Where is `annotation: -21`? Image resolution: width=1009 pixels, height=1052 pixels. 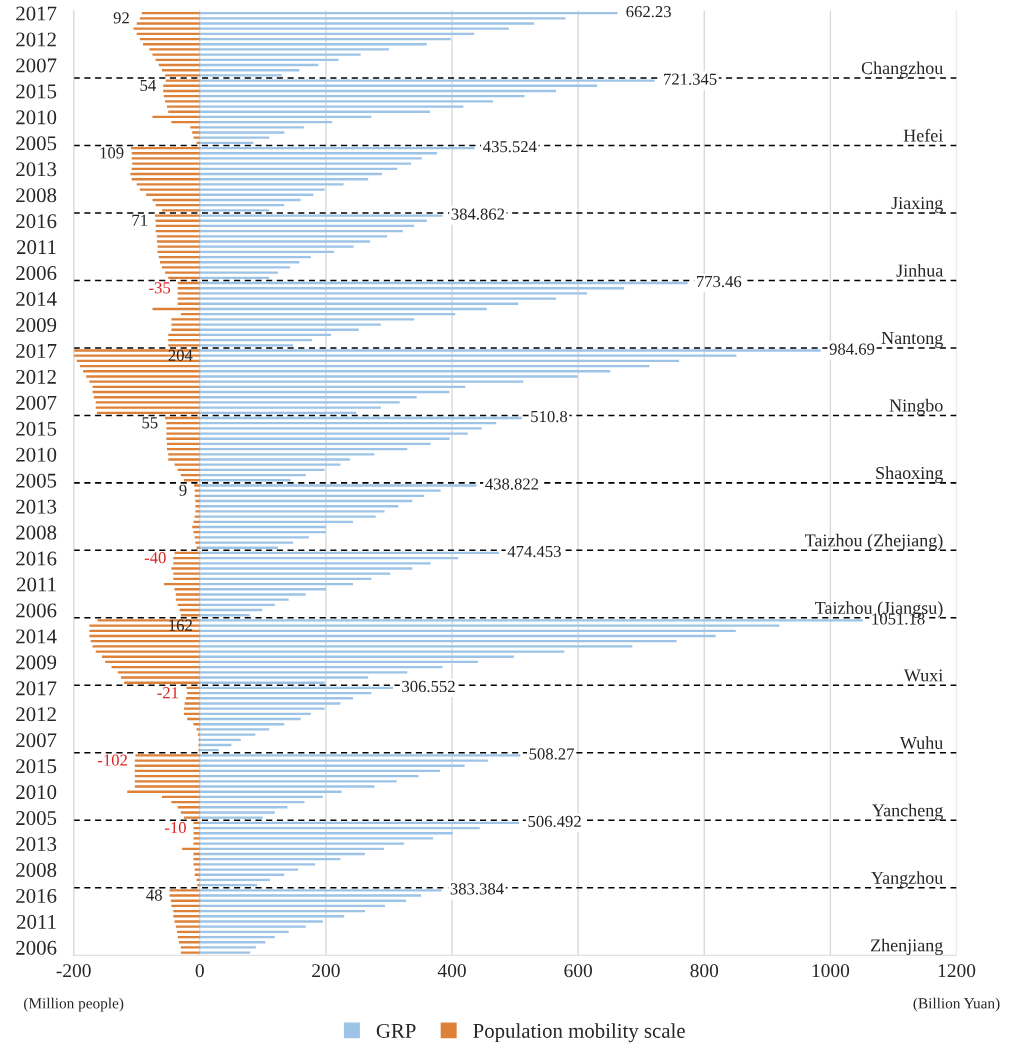 annotation: -21 is located at coordinates (167, 693).